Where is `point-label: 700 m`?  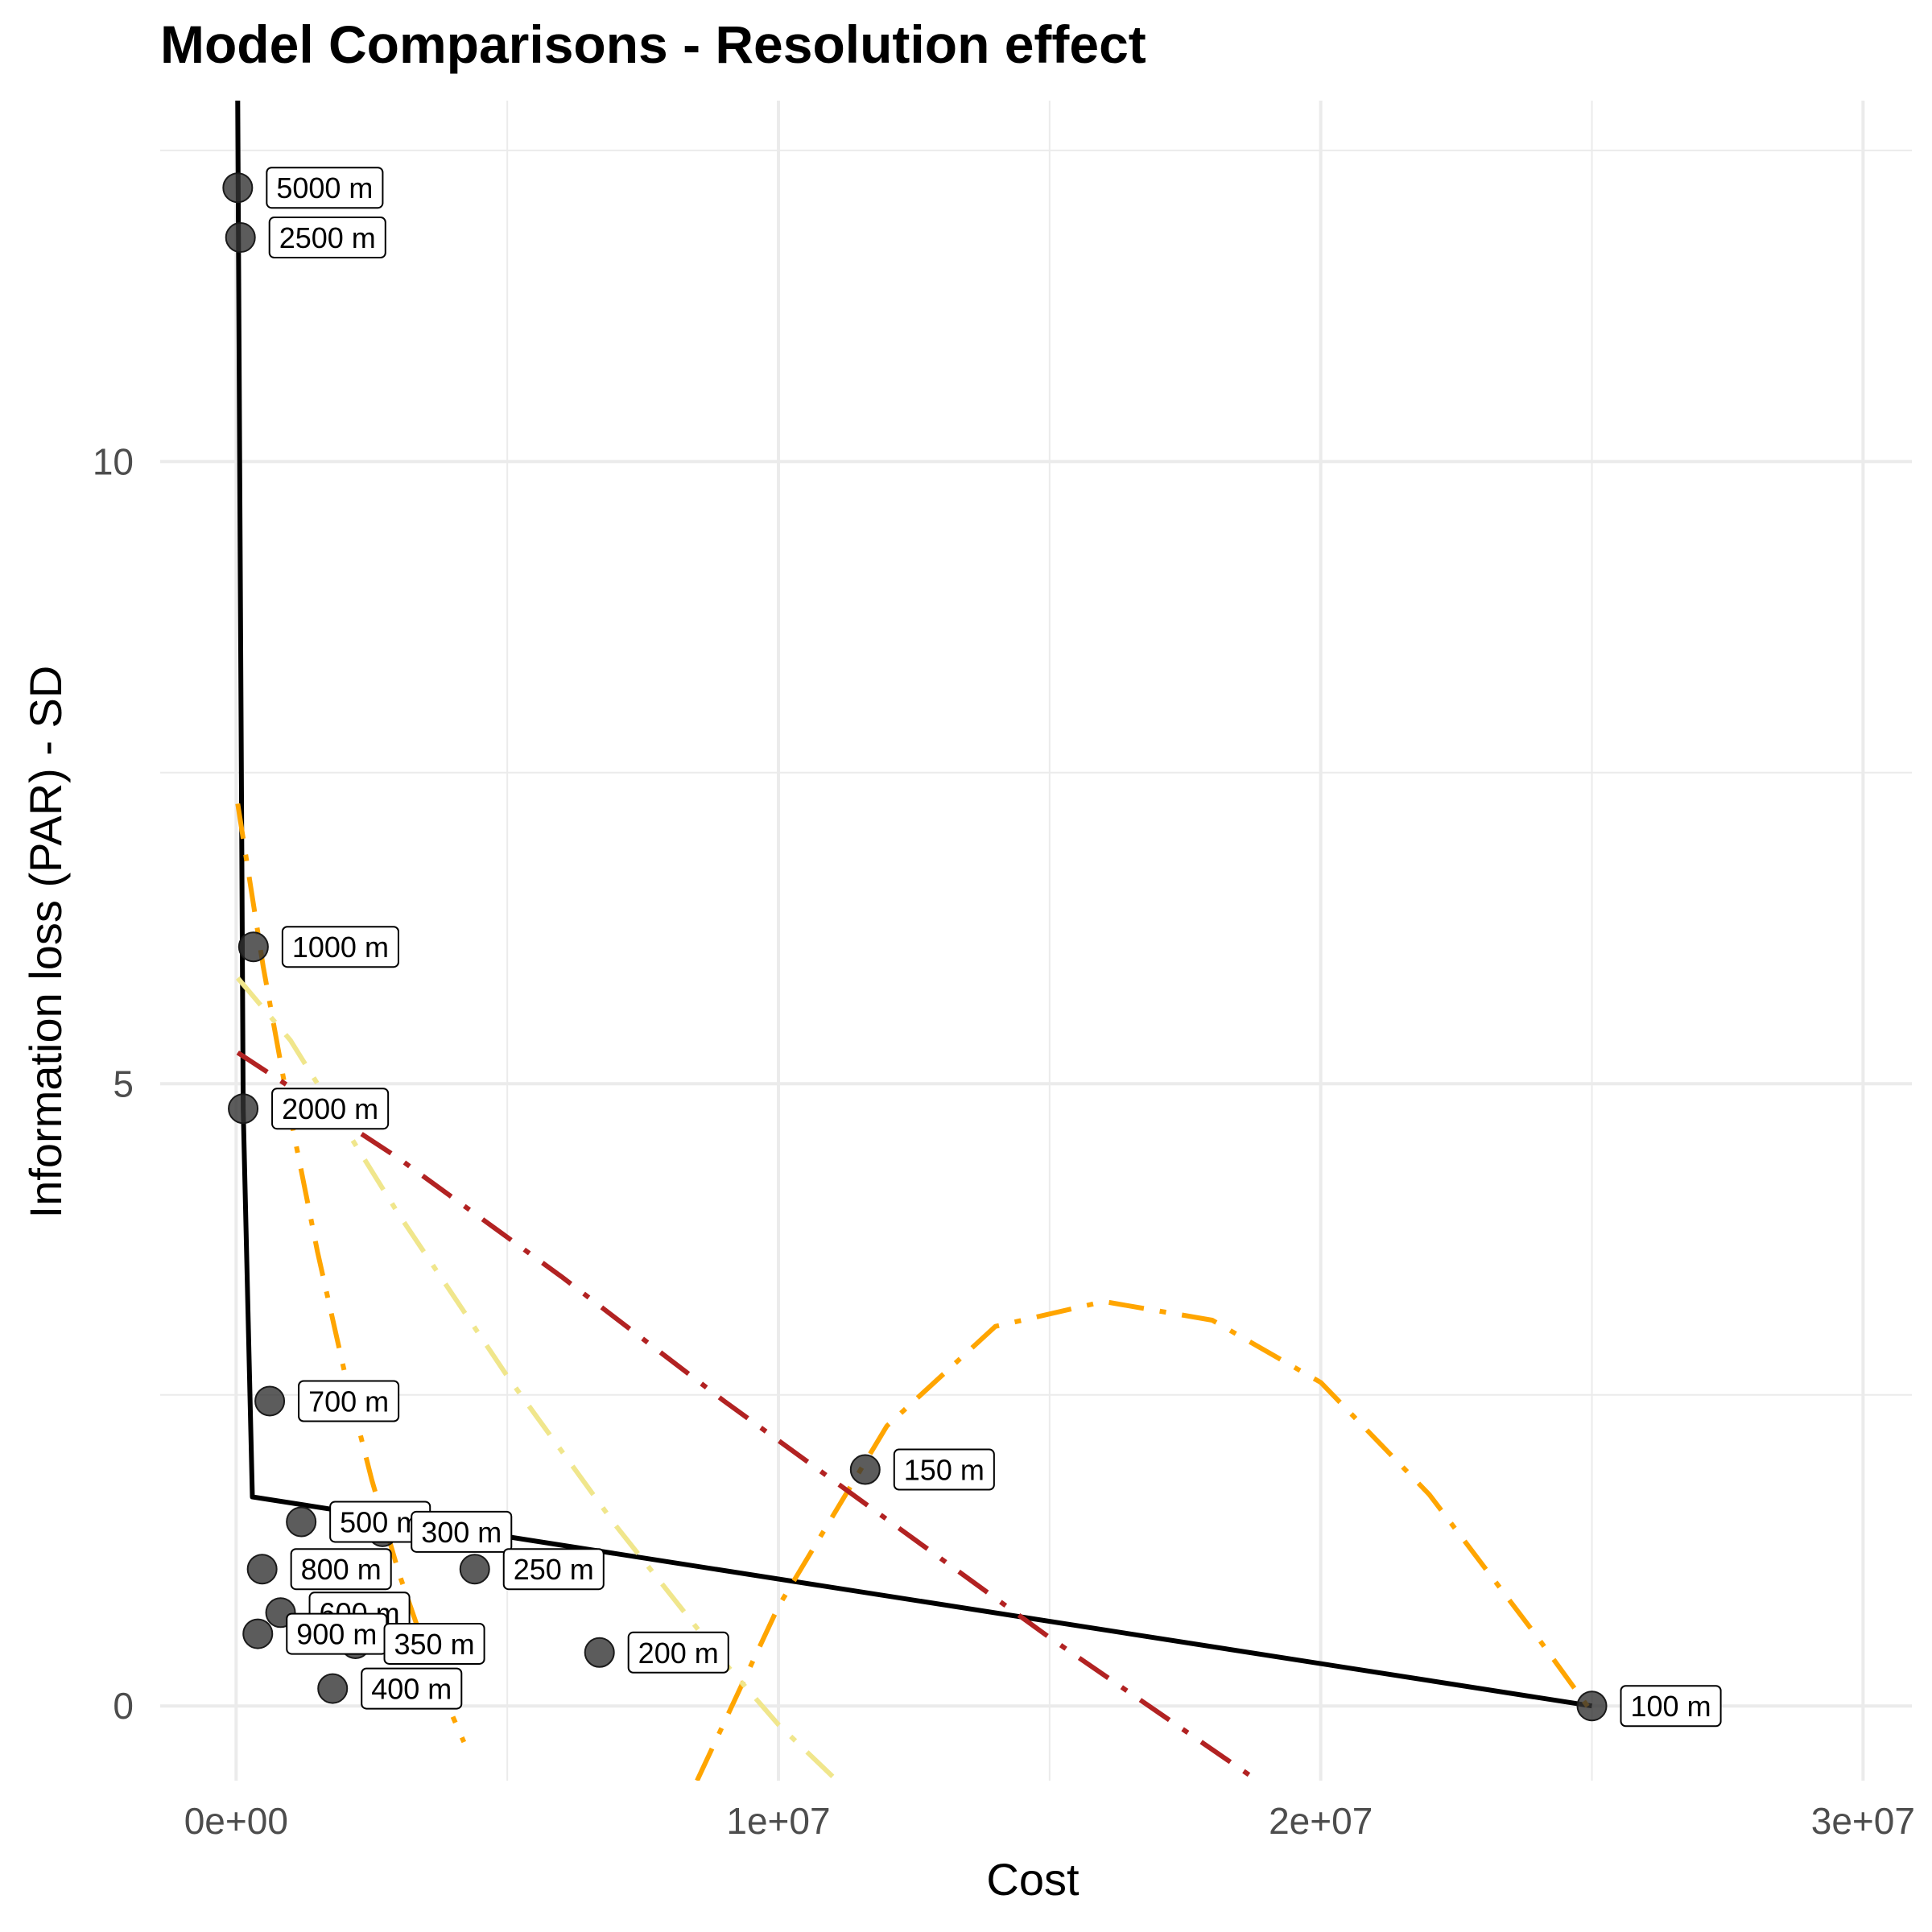 point-label: 700 m is located at coordinates (349, 1401).